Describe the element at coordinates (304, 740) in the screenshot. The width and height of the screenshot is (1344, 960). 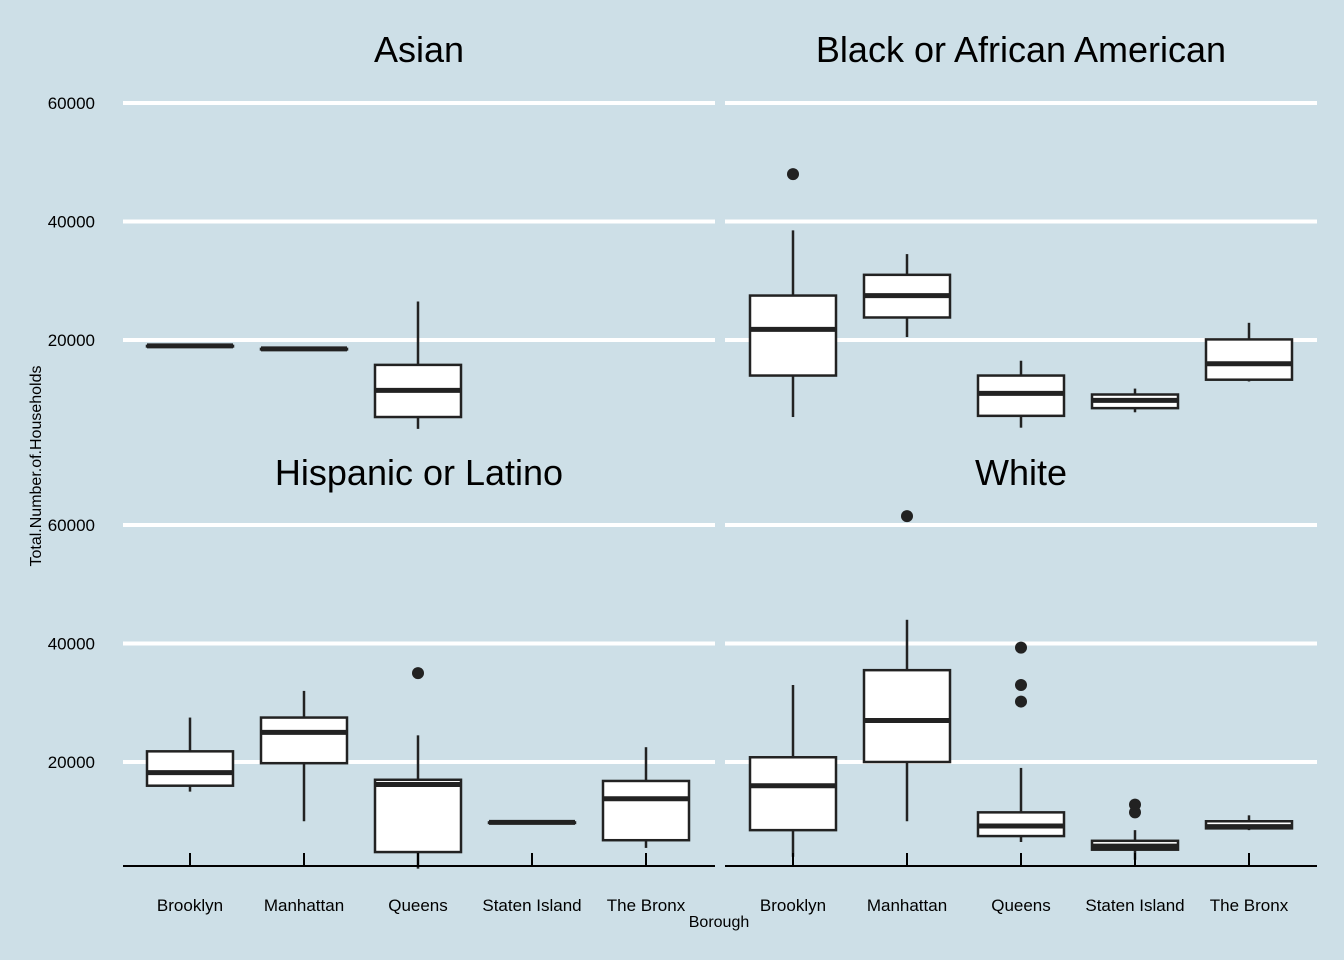
I see `box-hispanic-or-latino-manhattan` at that location.